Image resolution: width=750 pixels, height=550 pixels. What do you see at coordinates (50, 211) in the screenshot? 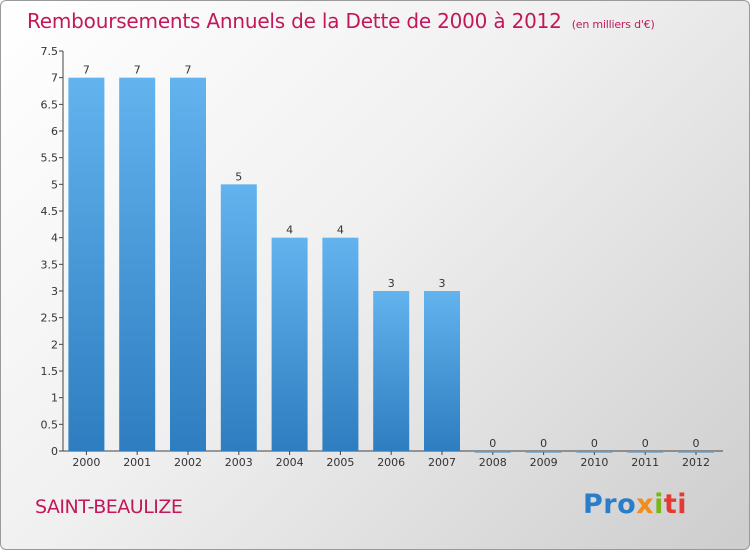
I see `y-tick-label: 4.5` at bounding box center [50, 211].